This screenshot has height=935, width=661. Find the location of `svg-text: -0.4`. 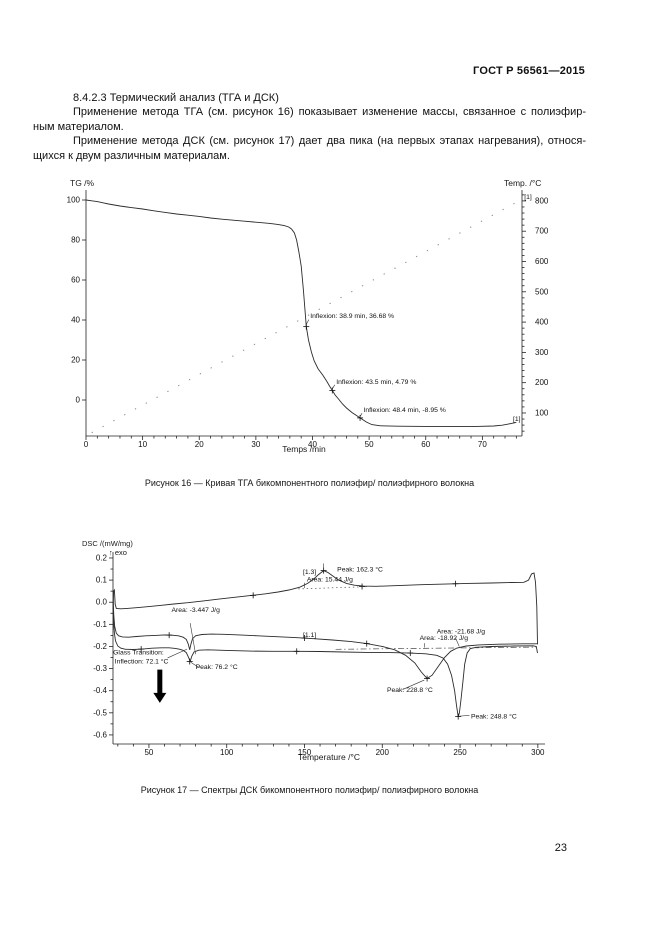

svg-text: -0.4 is located at coordinates (100, 690).